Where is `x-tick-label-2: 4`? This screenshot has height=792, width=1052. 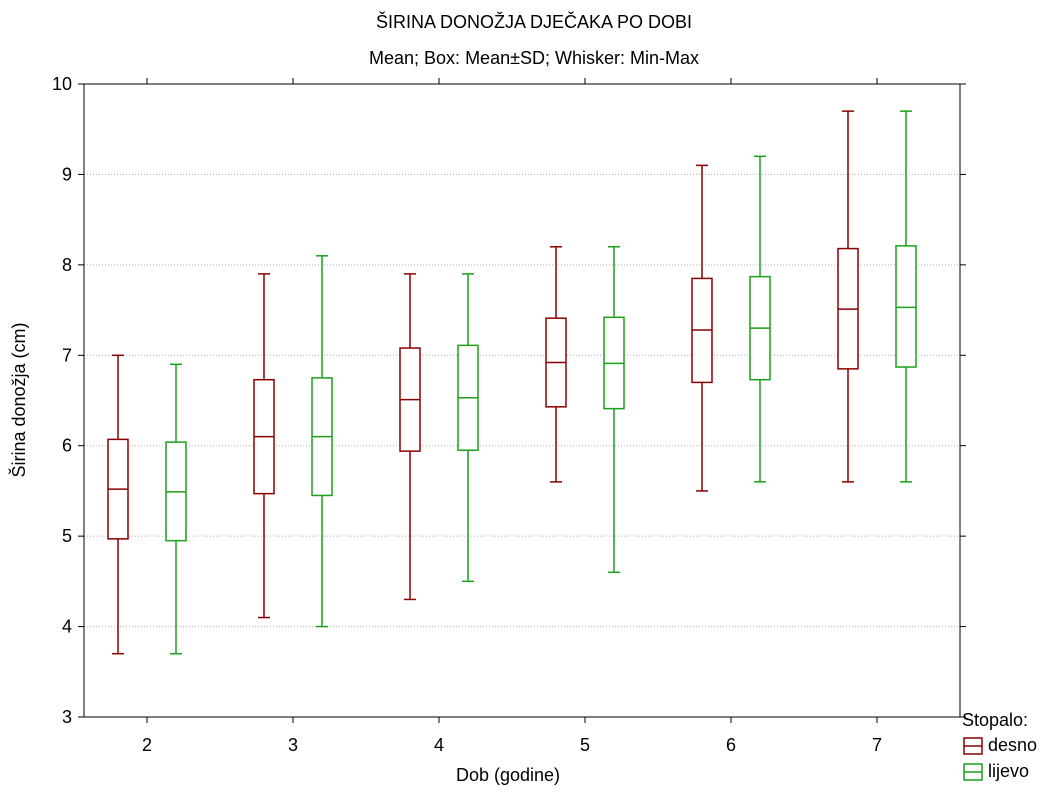
x-tick-label-2: 4 is located at coordinates (439, 745).